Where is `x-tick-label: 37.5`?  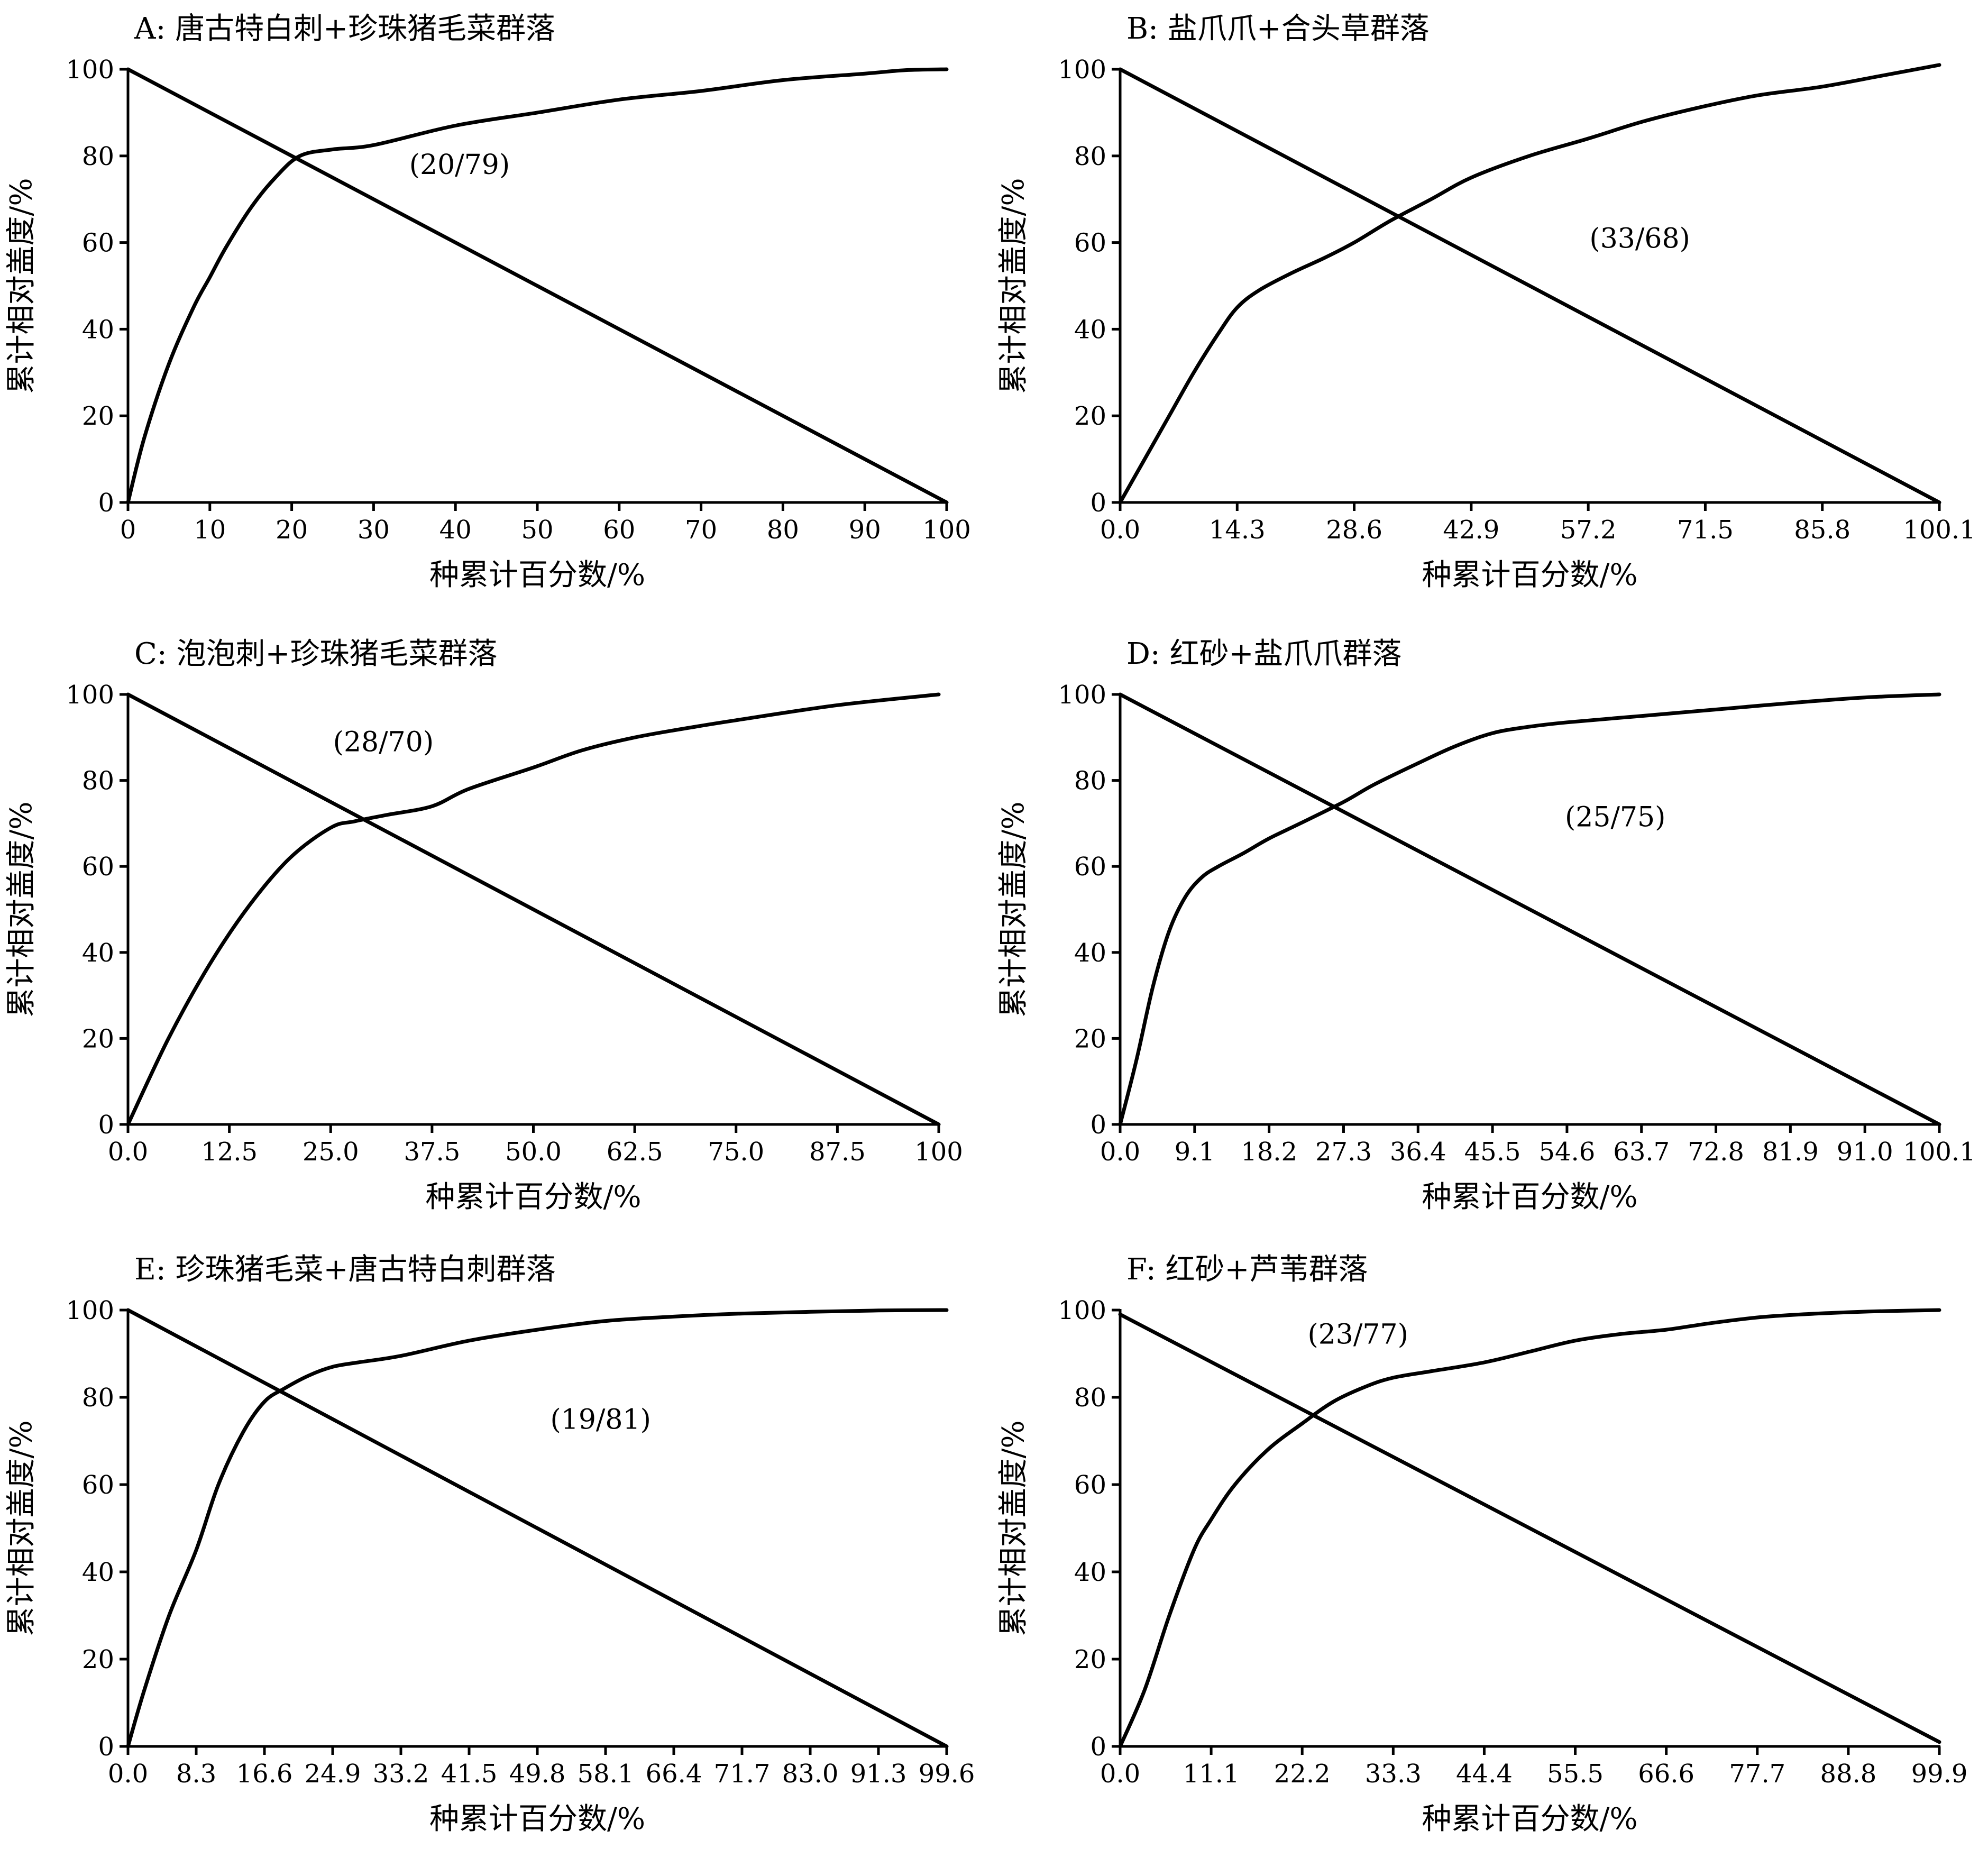 x-tick-label: 37.5 is located at coordinates (432, 1152).